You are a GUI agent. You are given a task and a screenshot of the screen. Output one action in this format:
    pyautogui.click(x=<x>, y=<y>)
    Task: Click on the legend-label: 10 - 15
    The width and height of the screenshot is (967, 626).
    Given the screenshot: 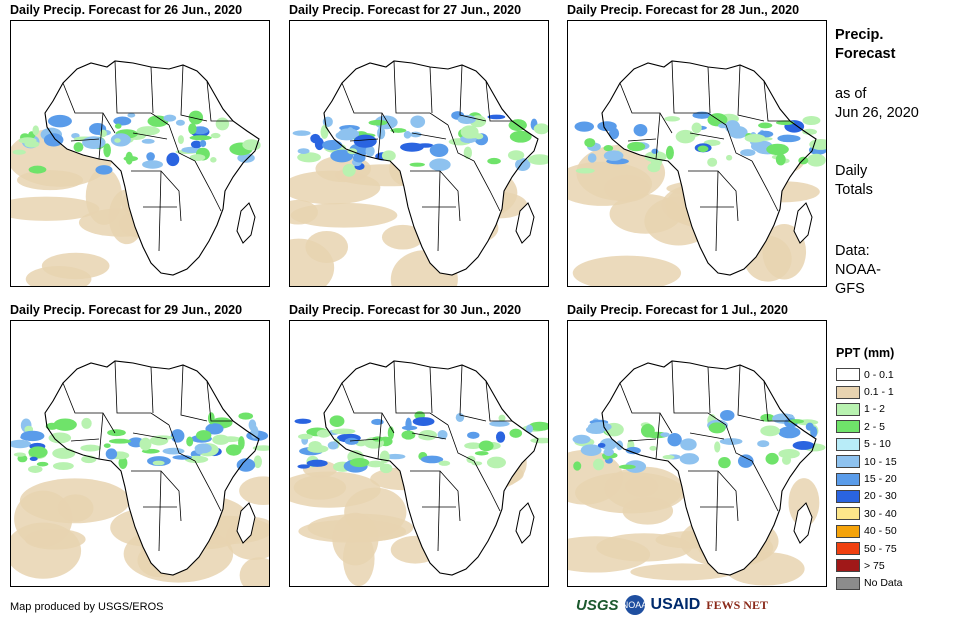 What is the action you would take?
    pyautogui.click(x=880, y=461)
    